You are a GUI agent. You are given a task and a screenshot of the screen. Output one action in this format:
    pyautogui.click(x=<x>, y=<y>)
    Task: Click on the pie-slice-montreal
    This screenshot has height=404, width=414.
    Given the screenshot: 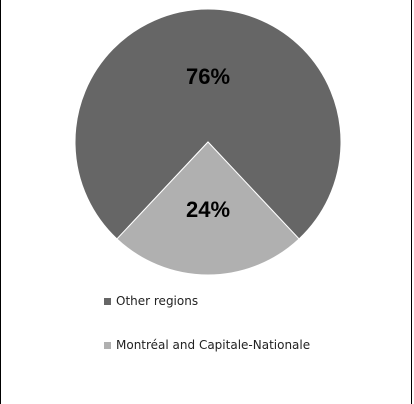 What is the action you would take?
    pyautogui.click(x=208, y=208)
    